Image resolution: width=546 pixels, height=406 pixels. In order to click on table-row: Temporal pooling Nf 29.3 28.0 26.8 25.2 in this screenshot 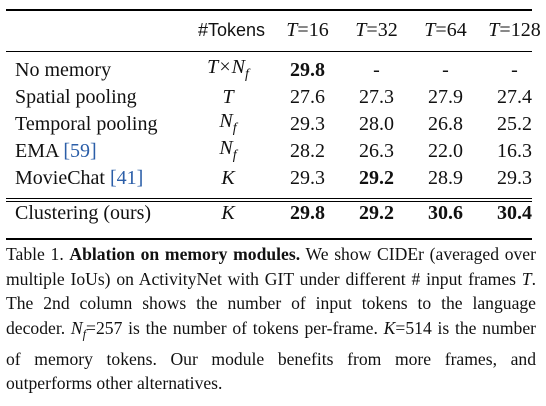, I will do `click(276, 123)`.